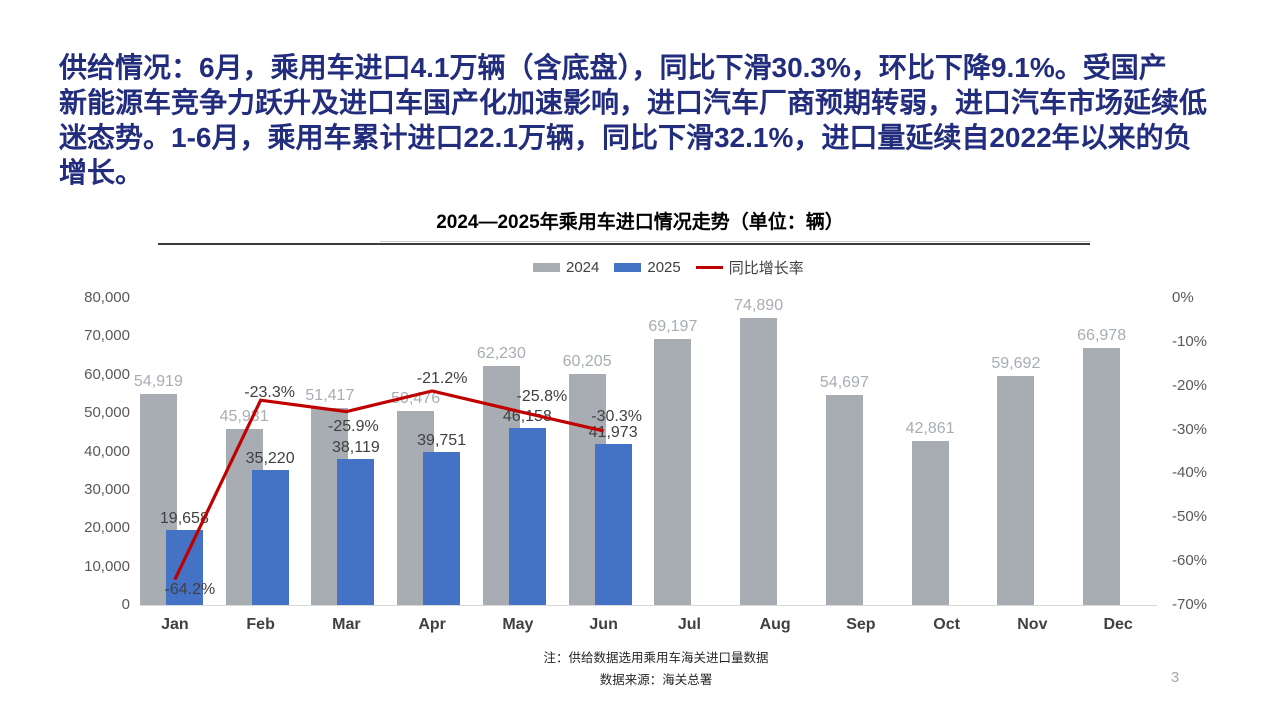  What do you see at coordinates (260, 624) in the screenshot?
I see `x-axis-label: Feb` at bounding box center [260, 624].